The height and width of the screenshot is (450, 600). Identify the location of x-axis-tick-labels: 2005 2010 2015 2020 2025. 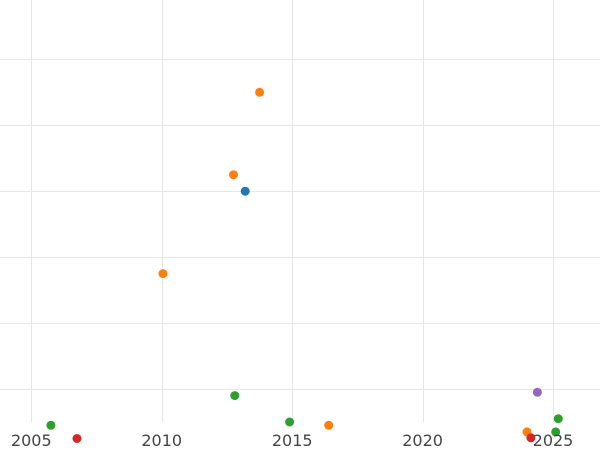
(292, 440).